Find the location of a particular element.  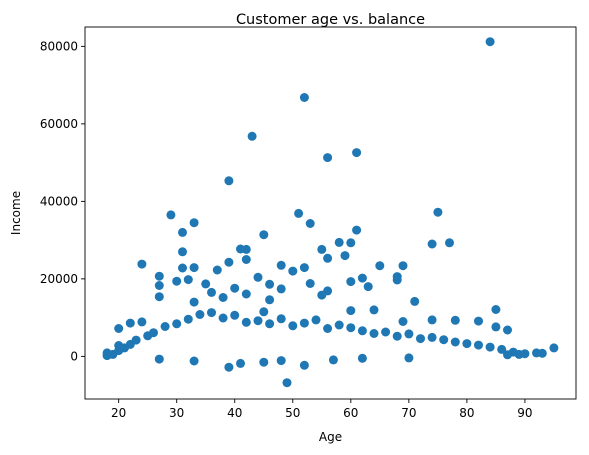

y-tick-label: 20000 is located at coordinates (59, 279).